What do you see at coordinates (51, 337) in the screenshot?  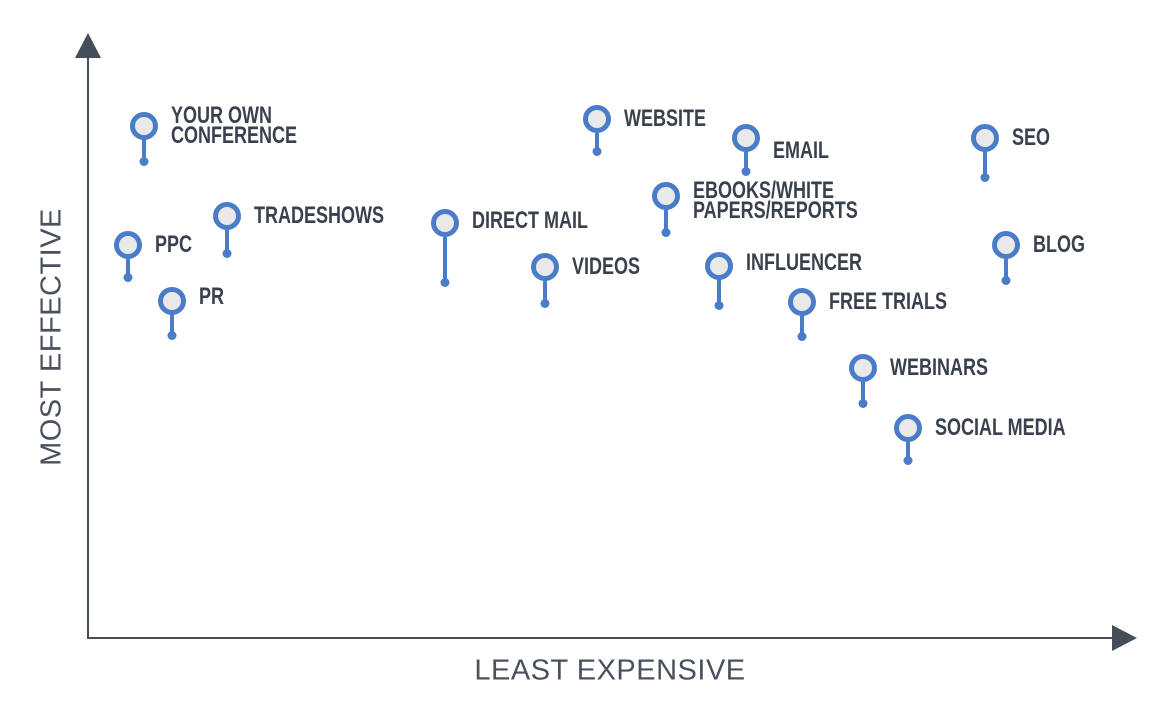 I see `y-axis-label: MOST EFFECTIVE` at bounding box center [51, 337].